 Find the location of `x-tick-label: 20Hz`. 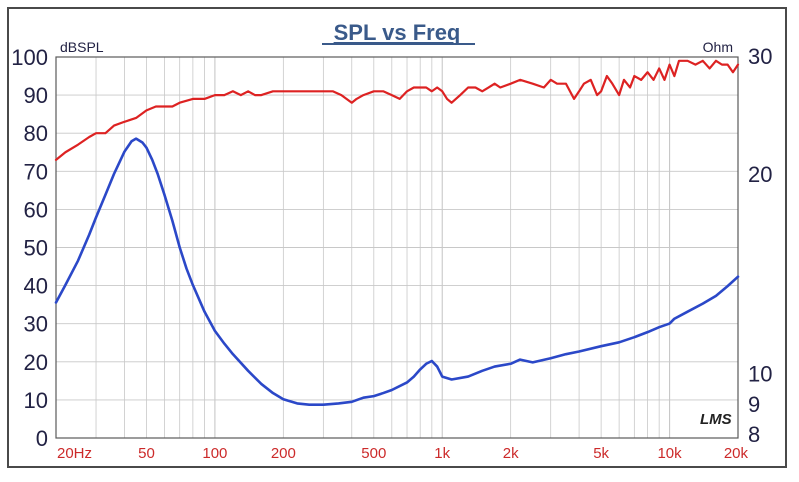

x-tick-label: 20Hz is located at coordinates (74, 453).